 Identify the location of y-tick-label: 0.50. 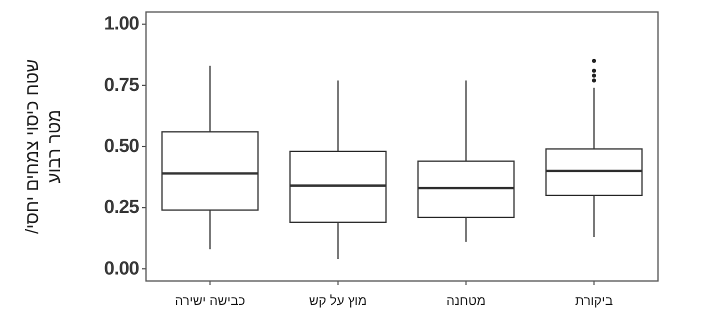
(121, 146).